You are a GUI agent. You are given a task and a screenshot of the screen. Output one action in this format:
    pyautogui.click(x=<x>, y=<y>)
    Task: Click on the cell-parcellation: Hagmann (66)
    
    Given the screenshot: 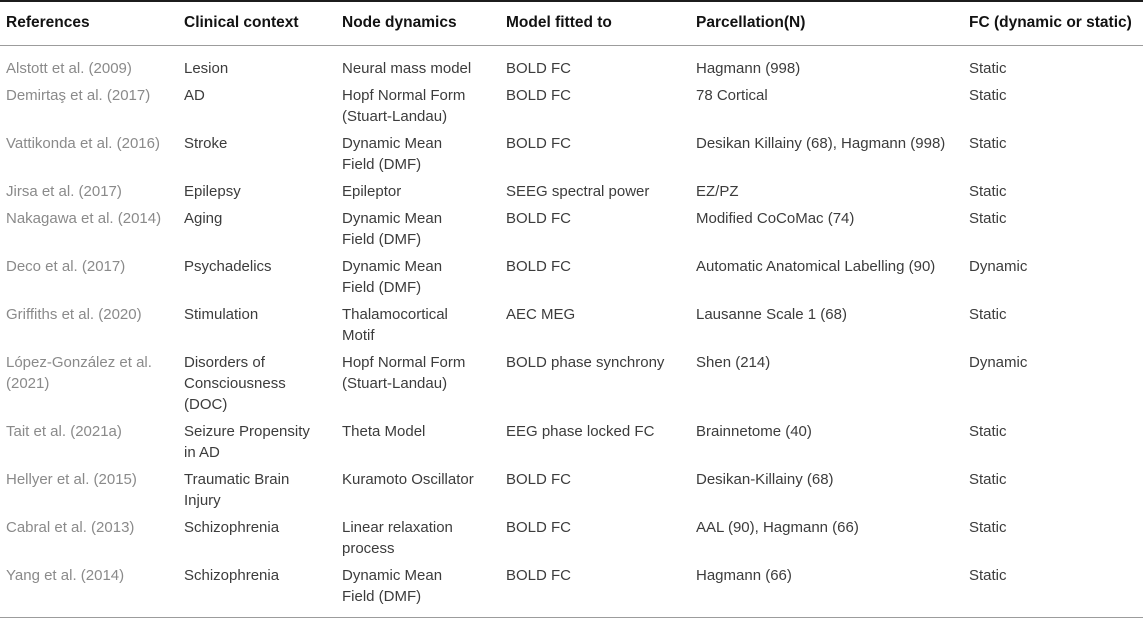 What is the action you would take?
    pyautogui.click(x=744, y=575)
    